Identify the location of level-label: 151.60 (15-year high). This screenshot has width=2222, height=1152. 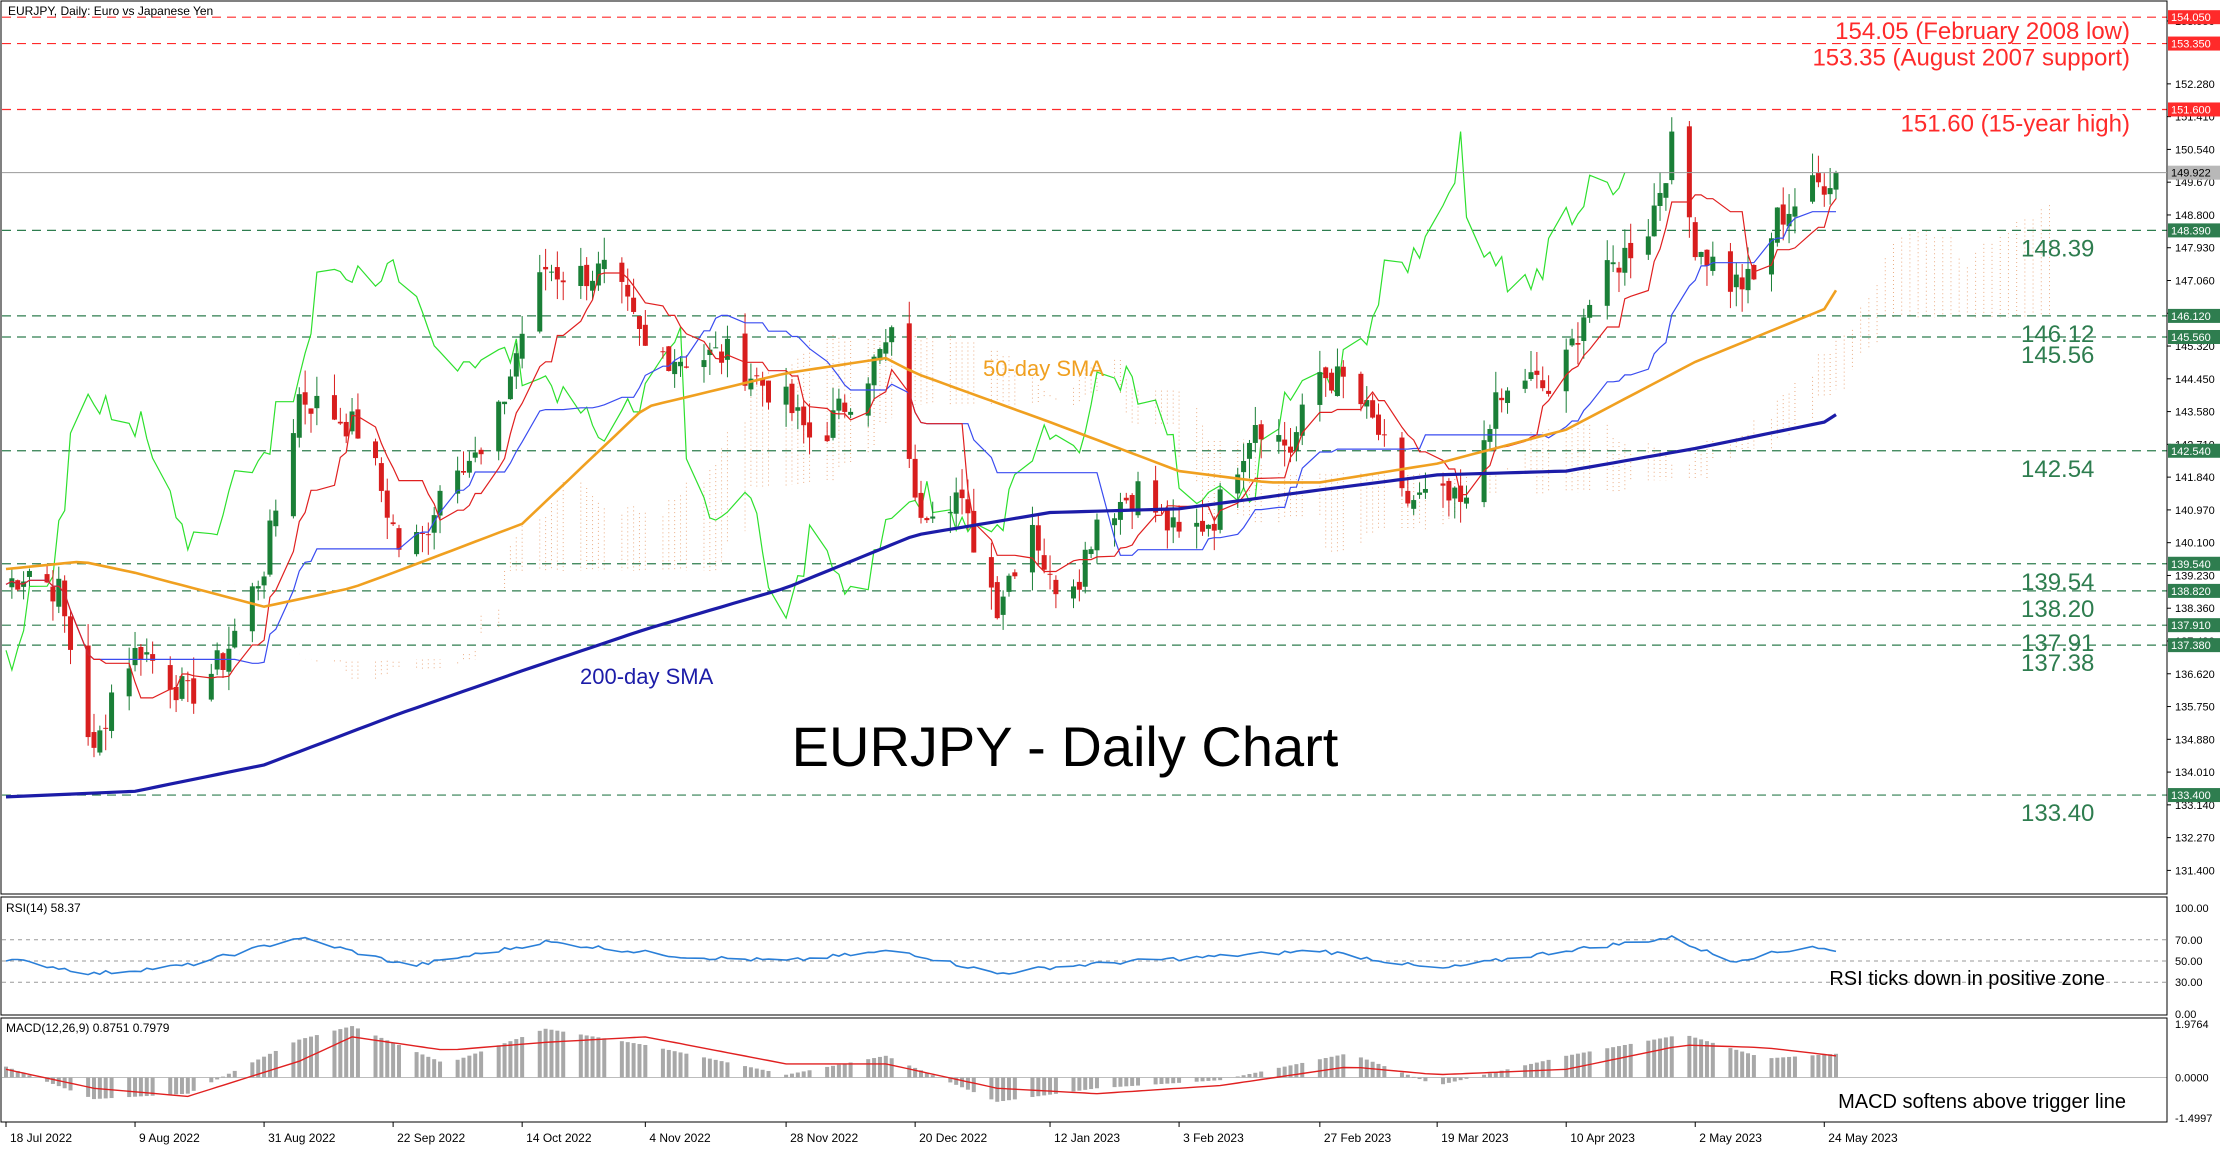
(2015, 123).